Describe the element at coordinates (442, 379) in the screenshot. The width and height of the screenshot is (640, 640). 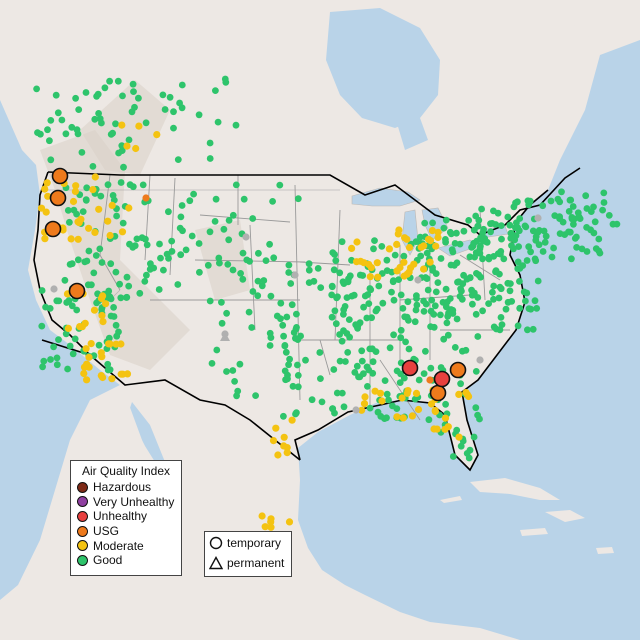
I see `unhealthy-alert-marker` at that location.